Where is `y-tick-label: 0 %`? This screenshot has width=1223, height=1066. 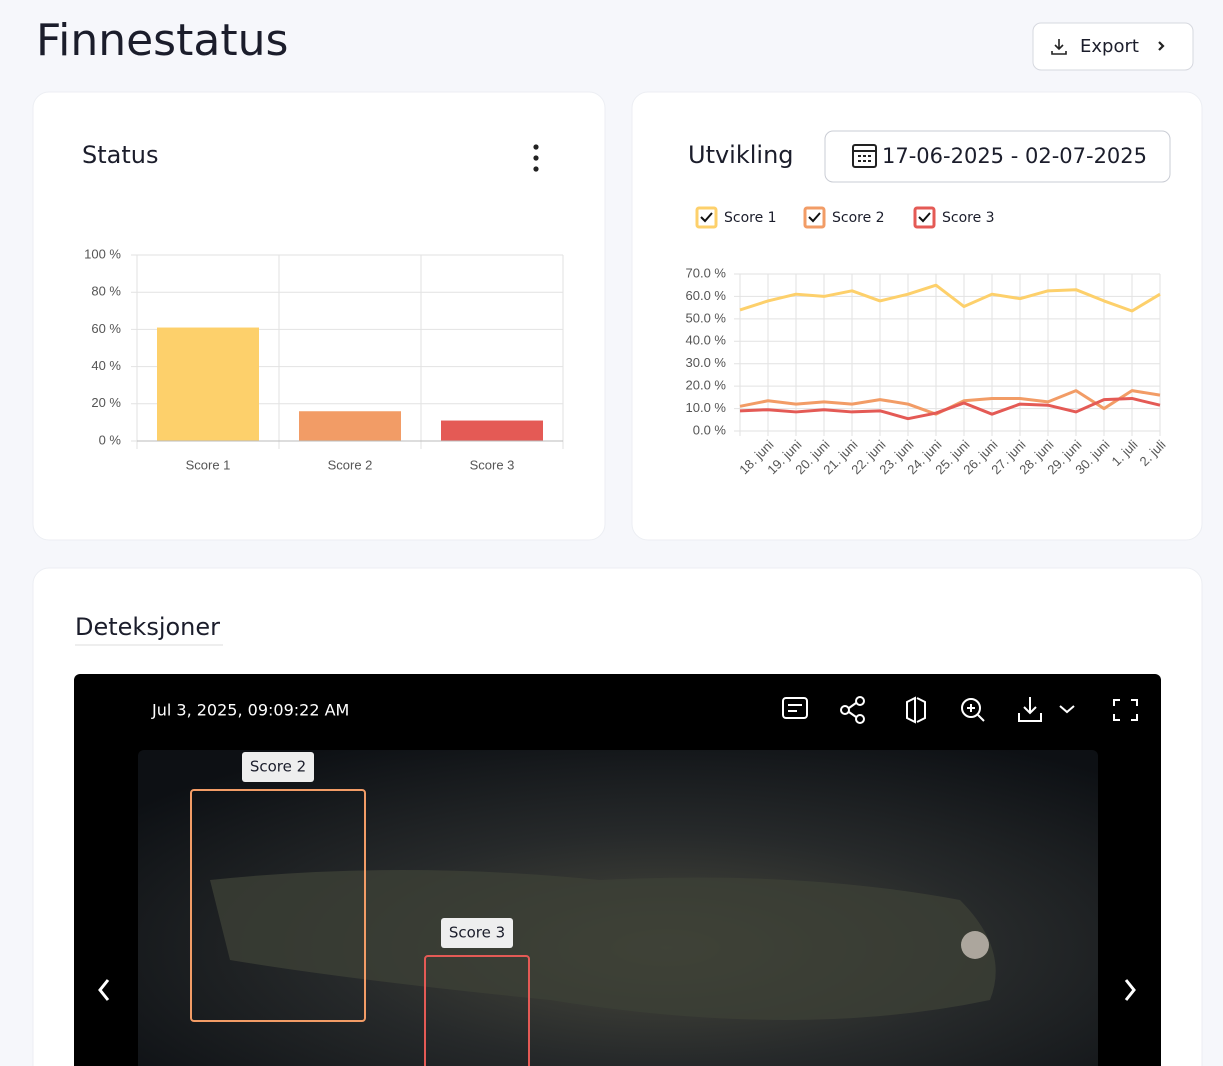 y-tick-label: 0 % is located at coordinates (110, 439).